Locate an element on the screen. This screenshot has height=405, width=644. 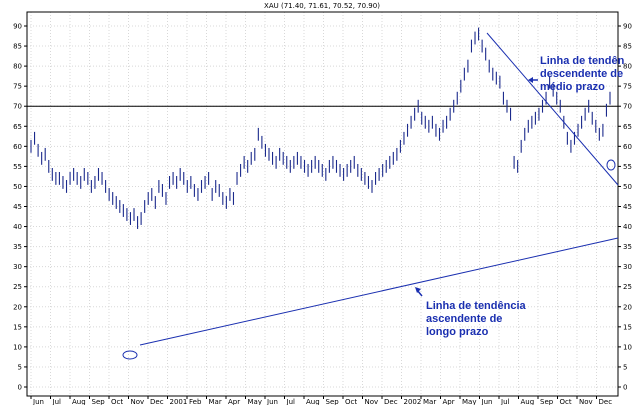
chart-title: XAU (71.40, 71.61, 70.52, 70.90) is located at coordinates (322, 6).